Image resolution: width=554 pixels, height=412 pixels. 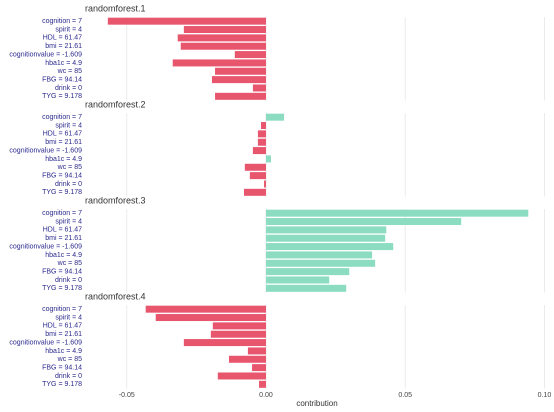 What do you see at coordinates (115, 296) in the screenshot?
I see `panel-title: randomforest.4` at bounding box center [115, 296].